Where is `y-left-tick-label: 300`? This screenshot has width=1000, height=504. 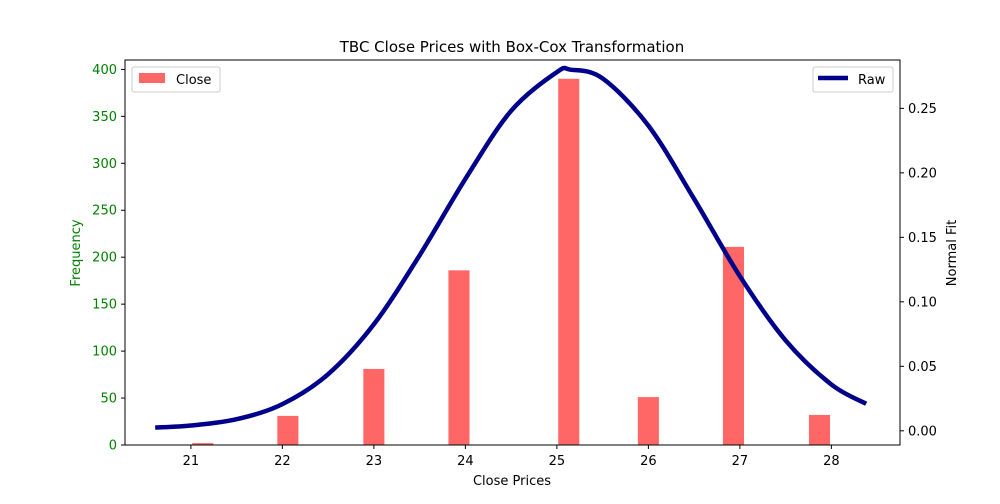
y-left-tick-label: 300 is located at coordinates (104, 164).